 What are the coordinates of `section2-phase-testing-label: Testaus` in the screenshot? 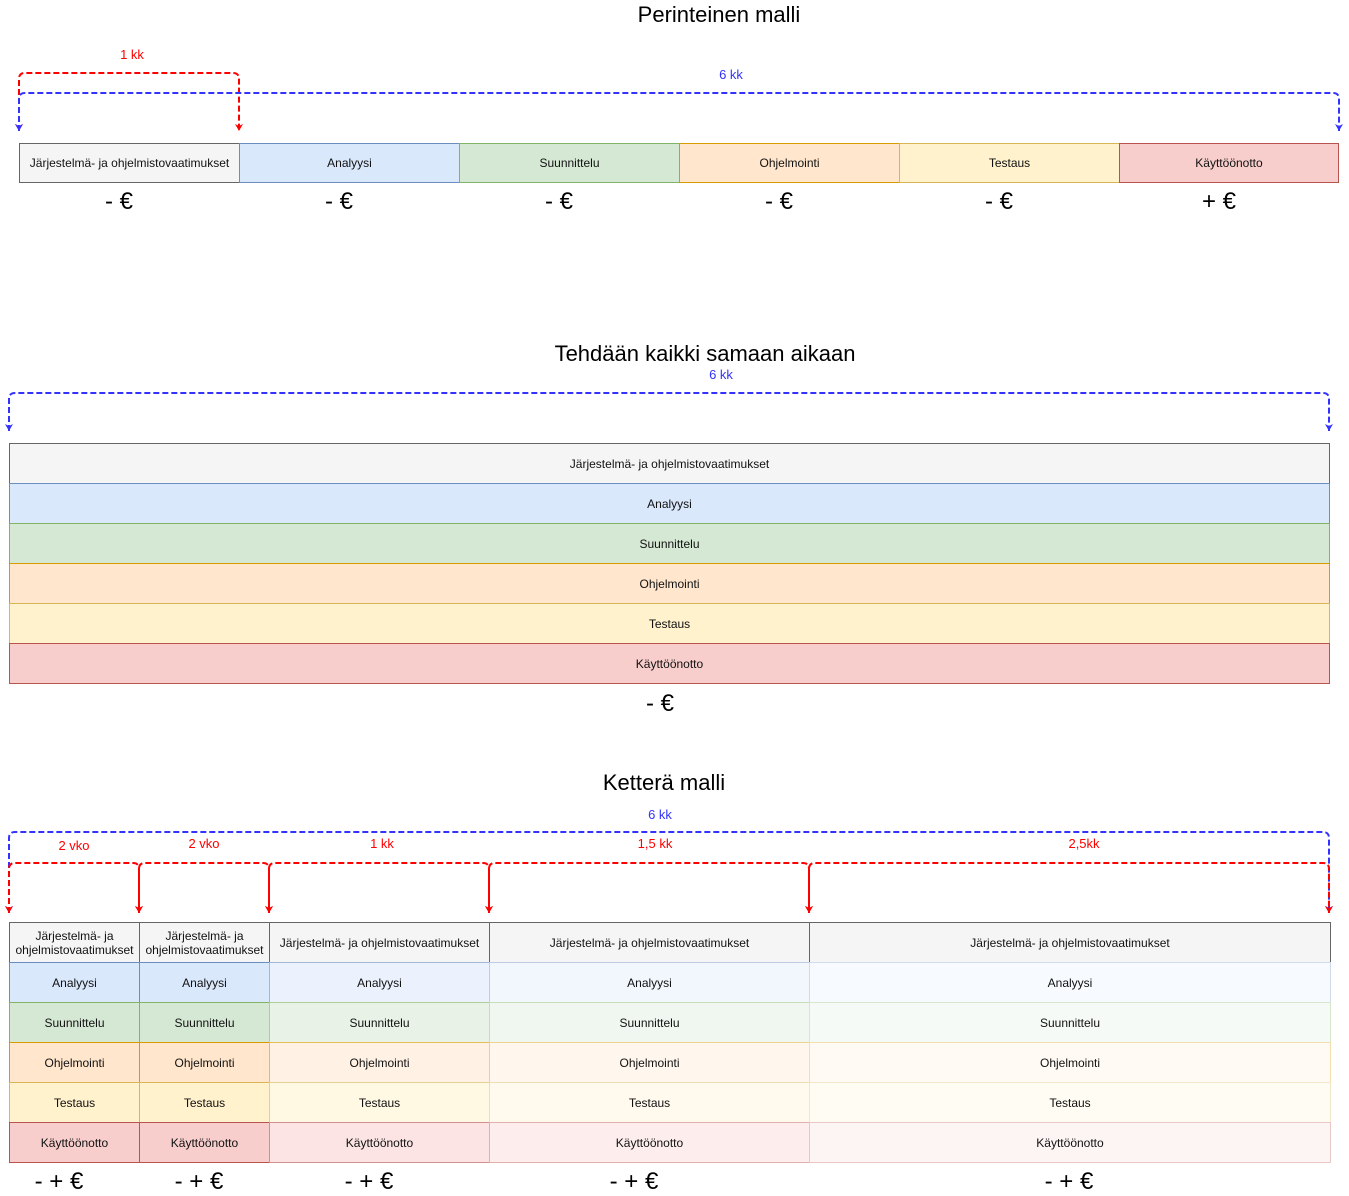 It's located at (669, 623).